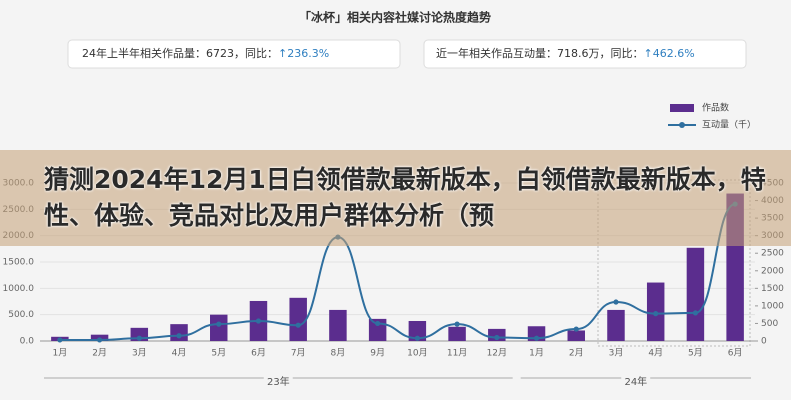  I want to click on x-tick-label: 8月, so click(338, 353).